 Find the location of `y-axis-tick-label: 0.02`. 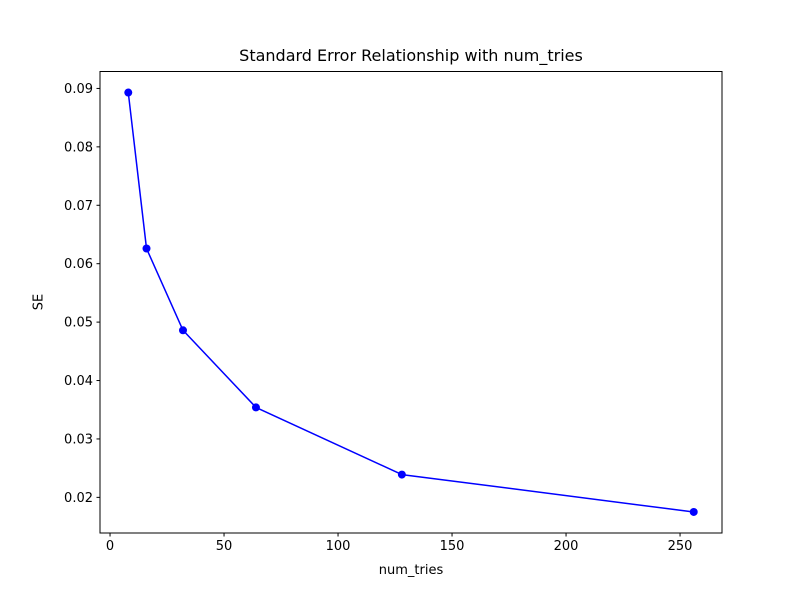

y-axis-tick-label: 0.02 is located at coordinates (78, 498).